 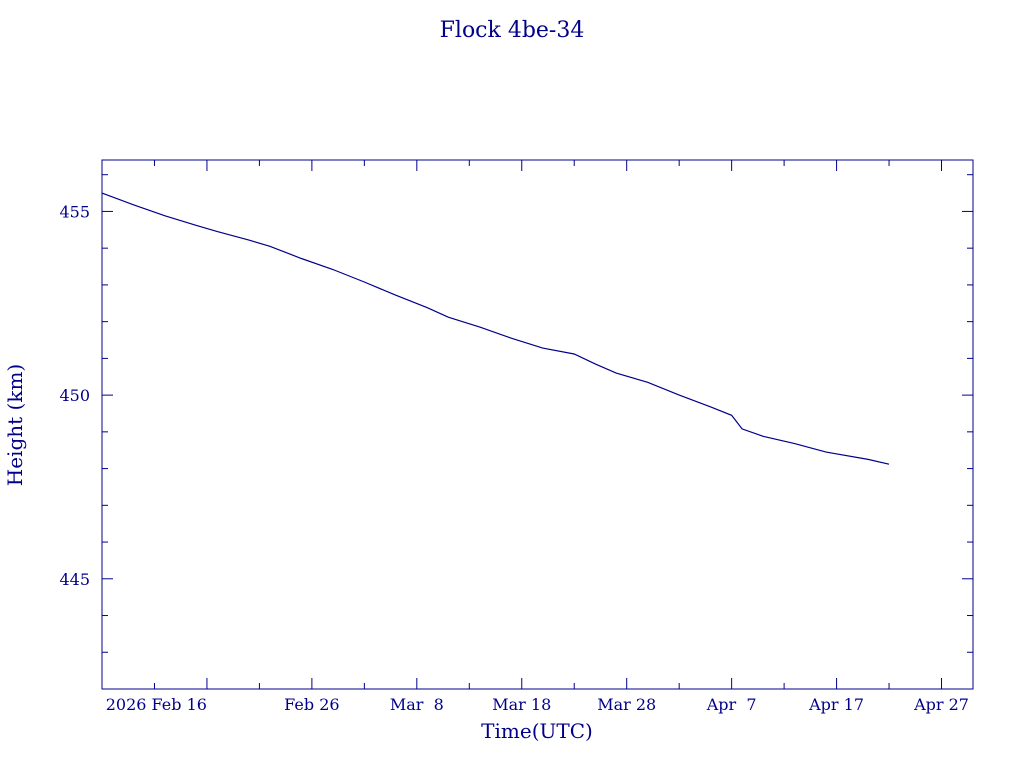 I want to click on y-axis-label: Height (km), so click(x=15, y=425).